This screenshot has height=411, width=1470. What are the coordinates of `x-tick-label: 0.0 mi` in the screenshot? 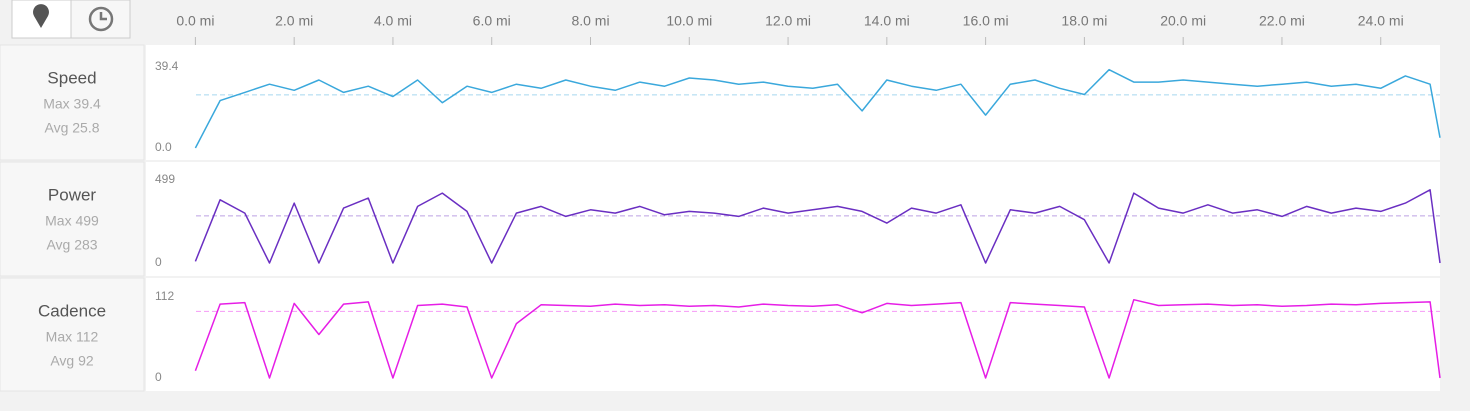 It's located at (195, 21).